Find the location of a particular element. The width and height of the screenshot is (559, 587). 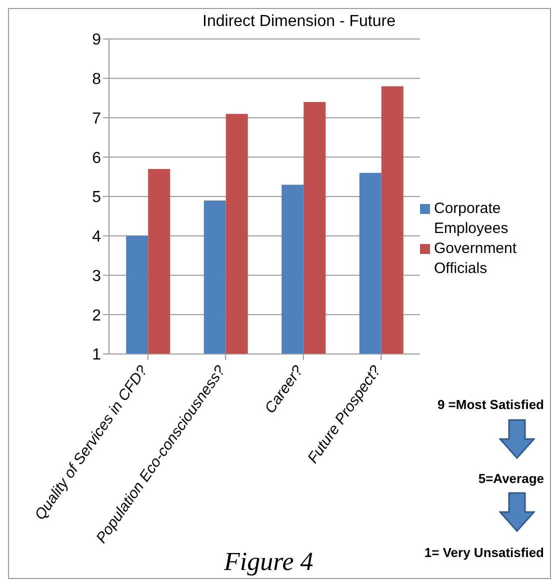

text: 9 =Most Satisfied is located at coordinates (490, 404).